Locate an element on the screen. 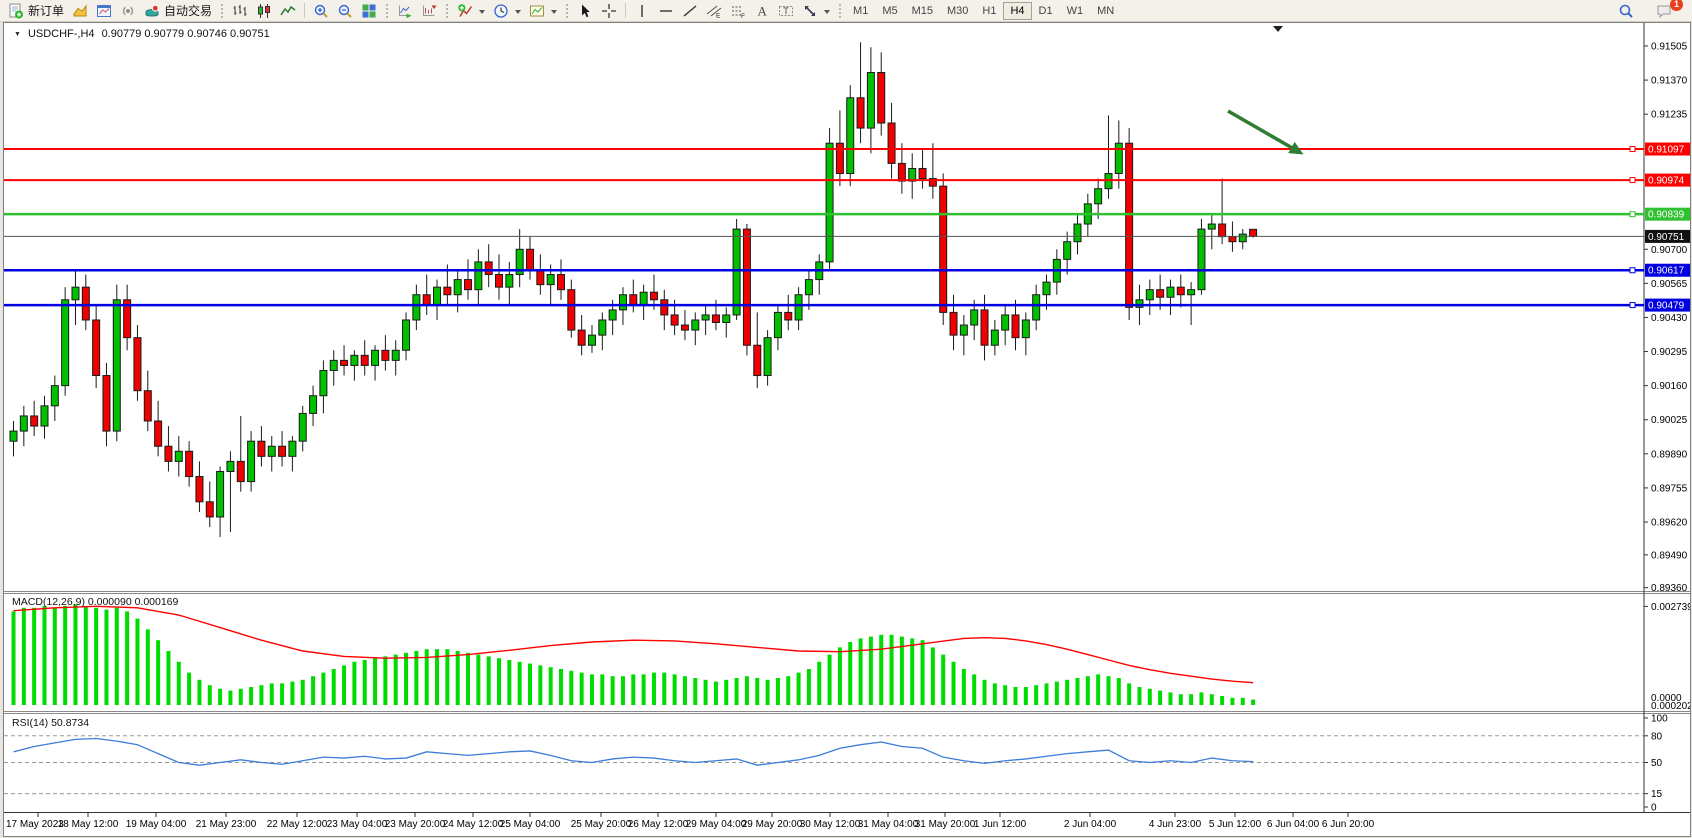  arrows-button is located at coordinates (816, 11).